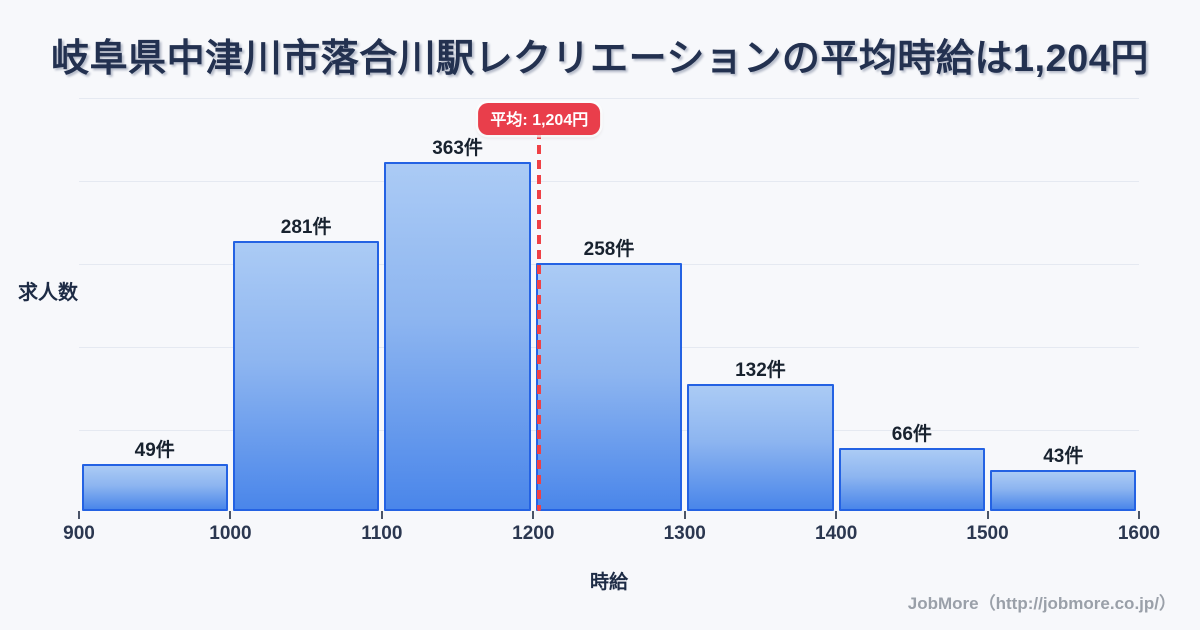  Describe the element at coordinates (1139, 533) in the screenshot. I see `x-tick-label: 1600` at that location.